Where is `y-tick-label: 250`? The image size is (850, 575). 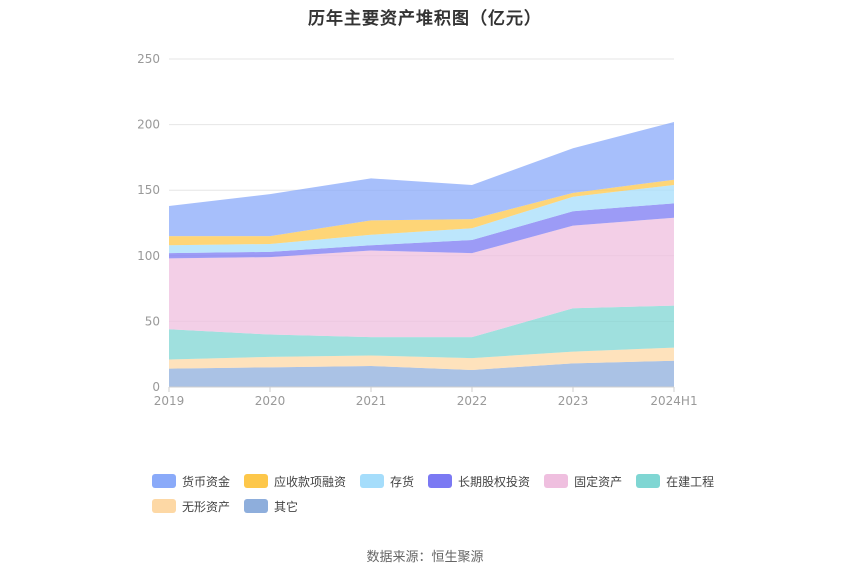 y-tick-label: 250 is located at coordinates (148, 59).